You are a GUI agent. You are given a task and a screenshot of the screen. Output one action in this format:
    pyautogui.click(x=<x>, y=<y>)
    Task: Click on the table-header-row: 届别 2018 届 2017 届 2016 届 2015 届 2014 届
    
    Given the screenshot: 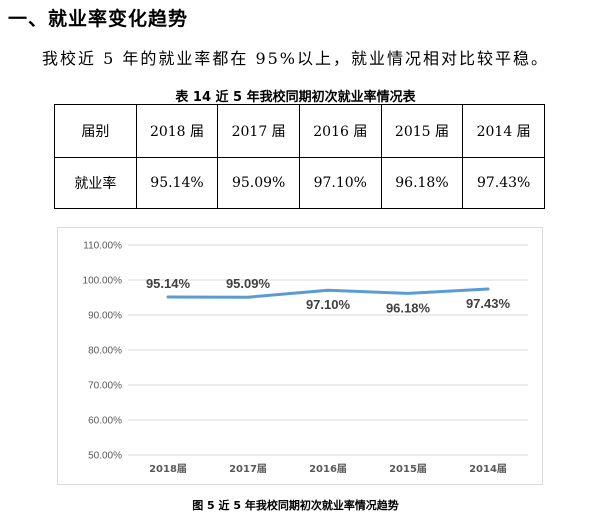 What is the action you would take?
    pyautogui.click(x=299, y=131)
    